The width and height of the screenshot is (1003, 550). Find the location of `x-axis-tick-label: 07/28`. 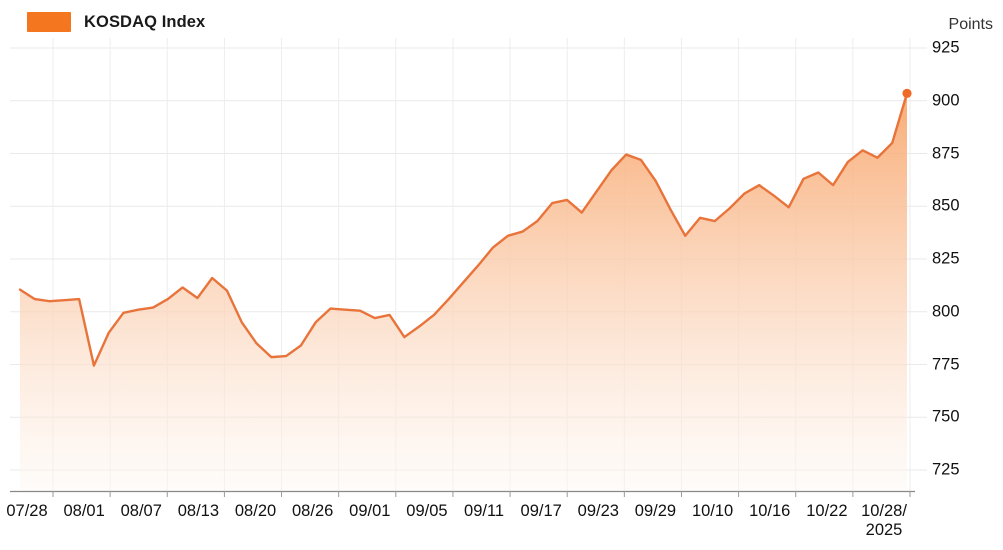

x-axis-tick-label: 07/28 is located at coordinates (27, 511).